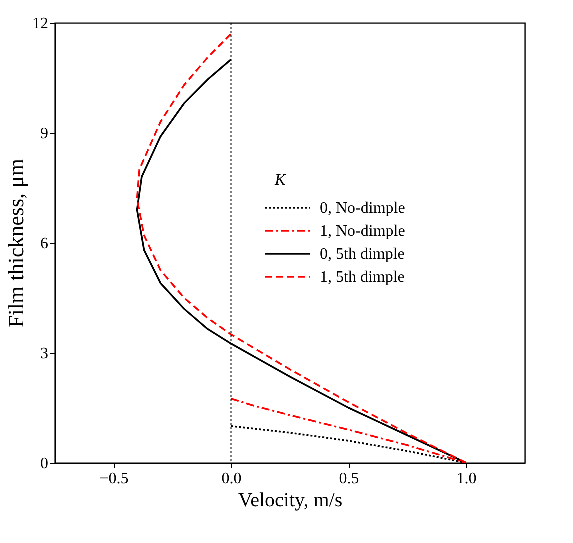  What do you see at coordinates (362, 277) in the screenshot?
I see `legend-label: 1, 5th dimple` at bounding box center [362, 277].